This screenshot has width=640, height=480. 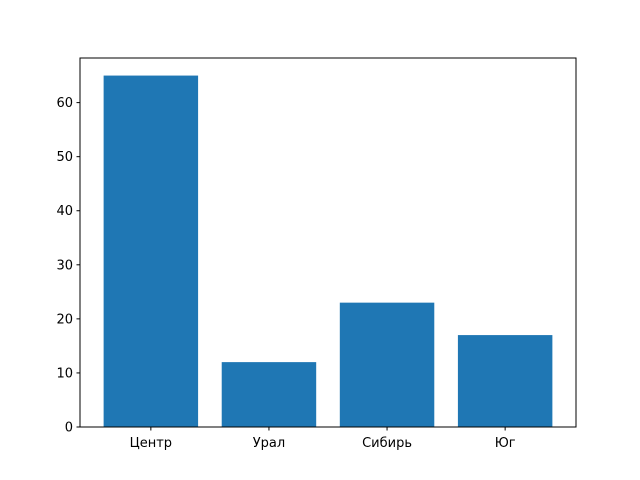 What do you see at coordinates (64, 211) in the screenshot?
I see `y-tick-label: 40` at bounding box center [64, 211].